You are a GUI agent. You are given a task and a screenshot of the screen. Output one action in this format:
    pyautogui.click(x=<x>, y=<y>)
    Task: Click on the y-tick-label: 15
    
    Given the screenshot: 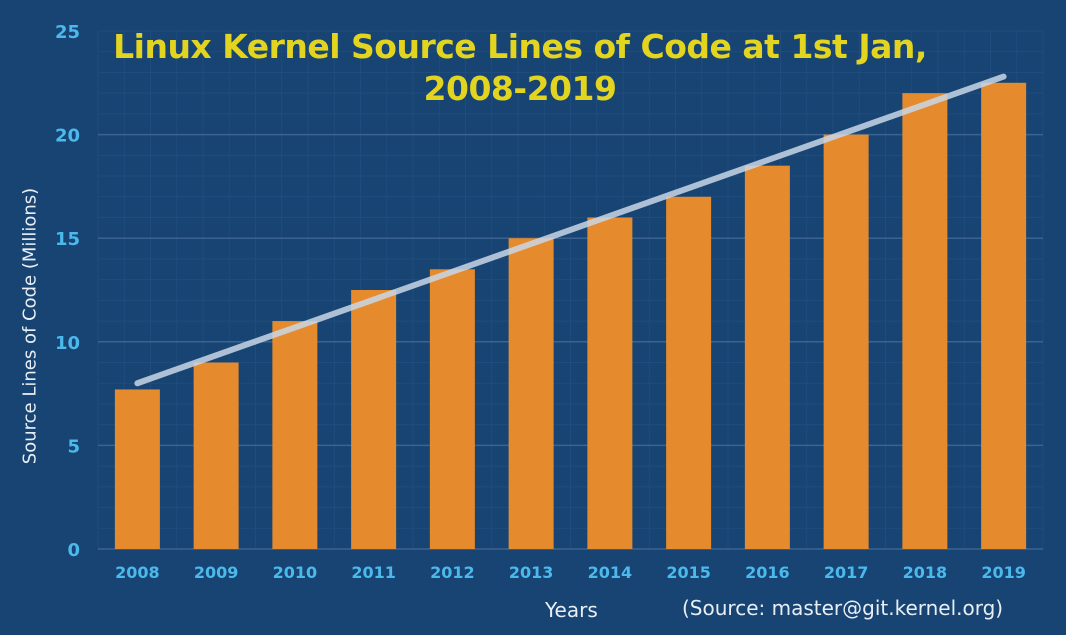 What is the action you would take?
    pyautogui.click(x=67, y=239)
    